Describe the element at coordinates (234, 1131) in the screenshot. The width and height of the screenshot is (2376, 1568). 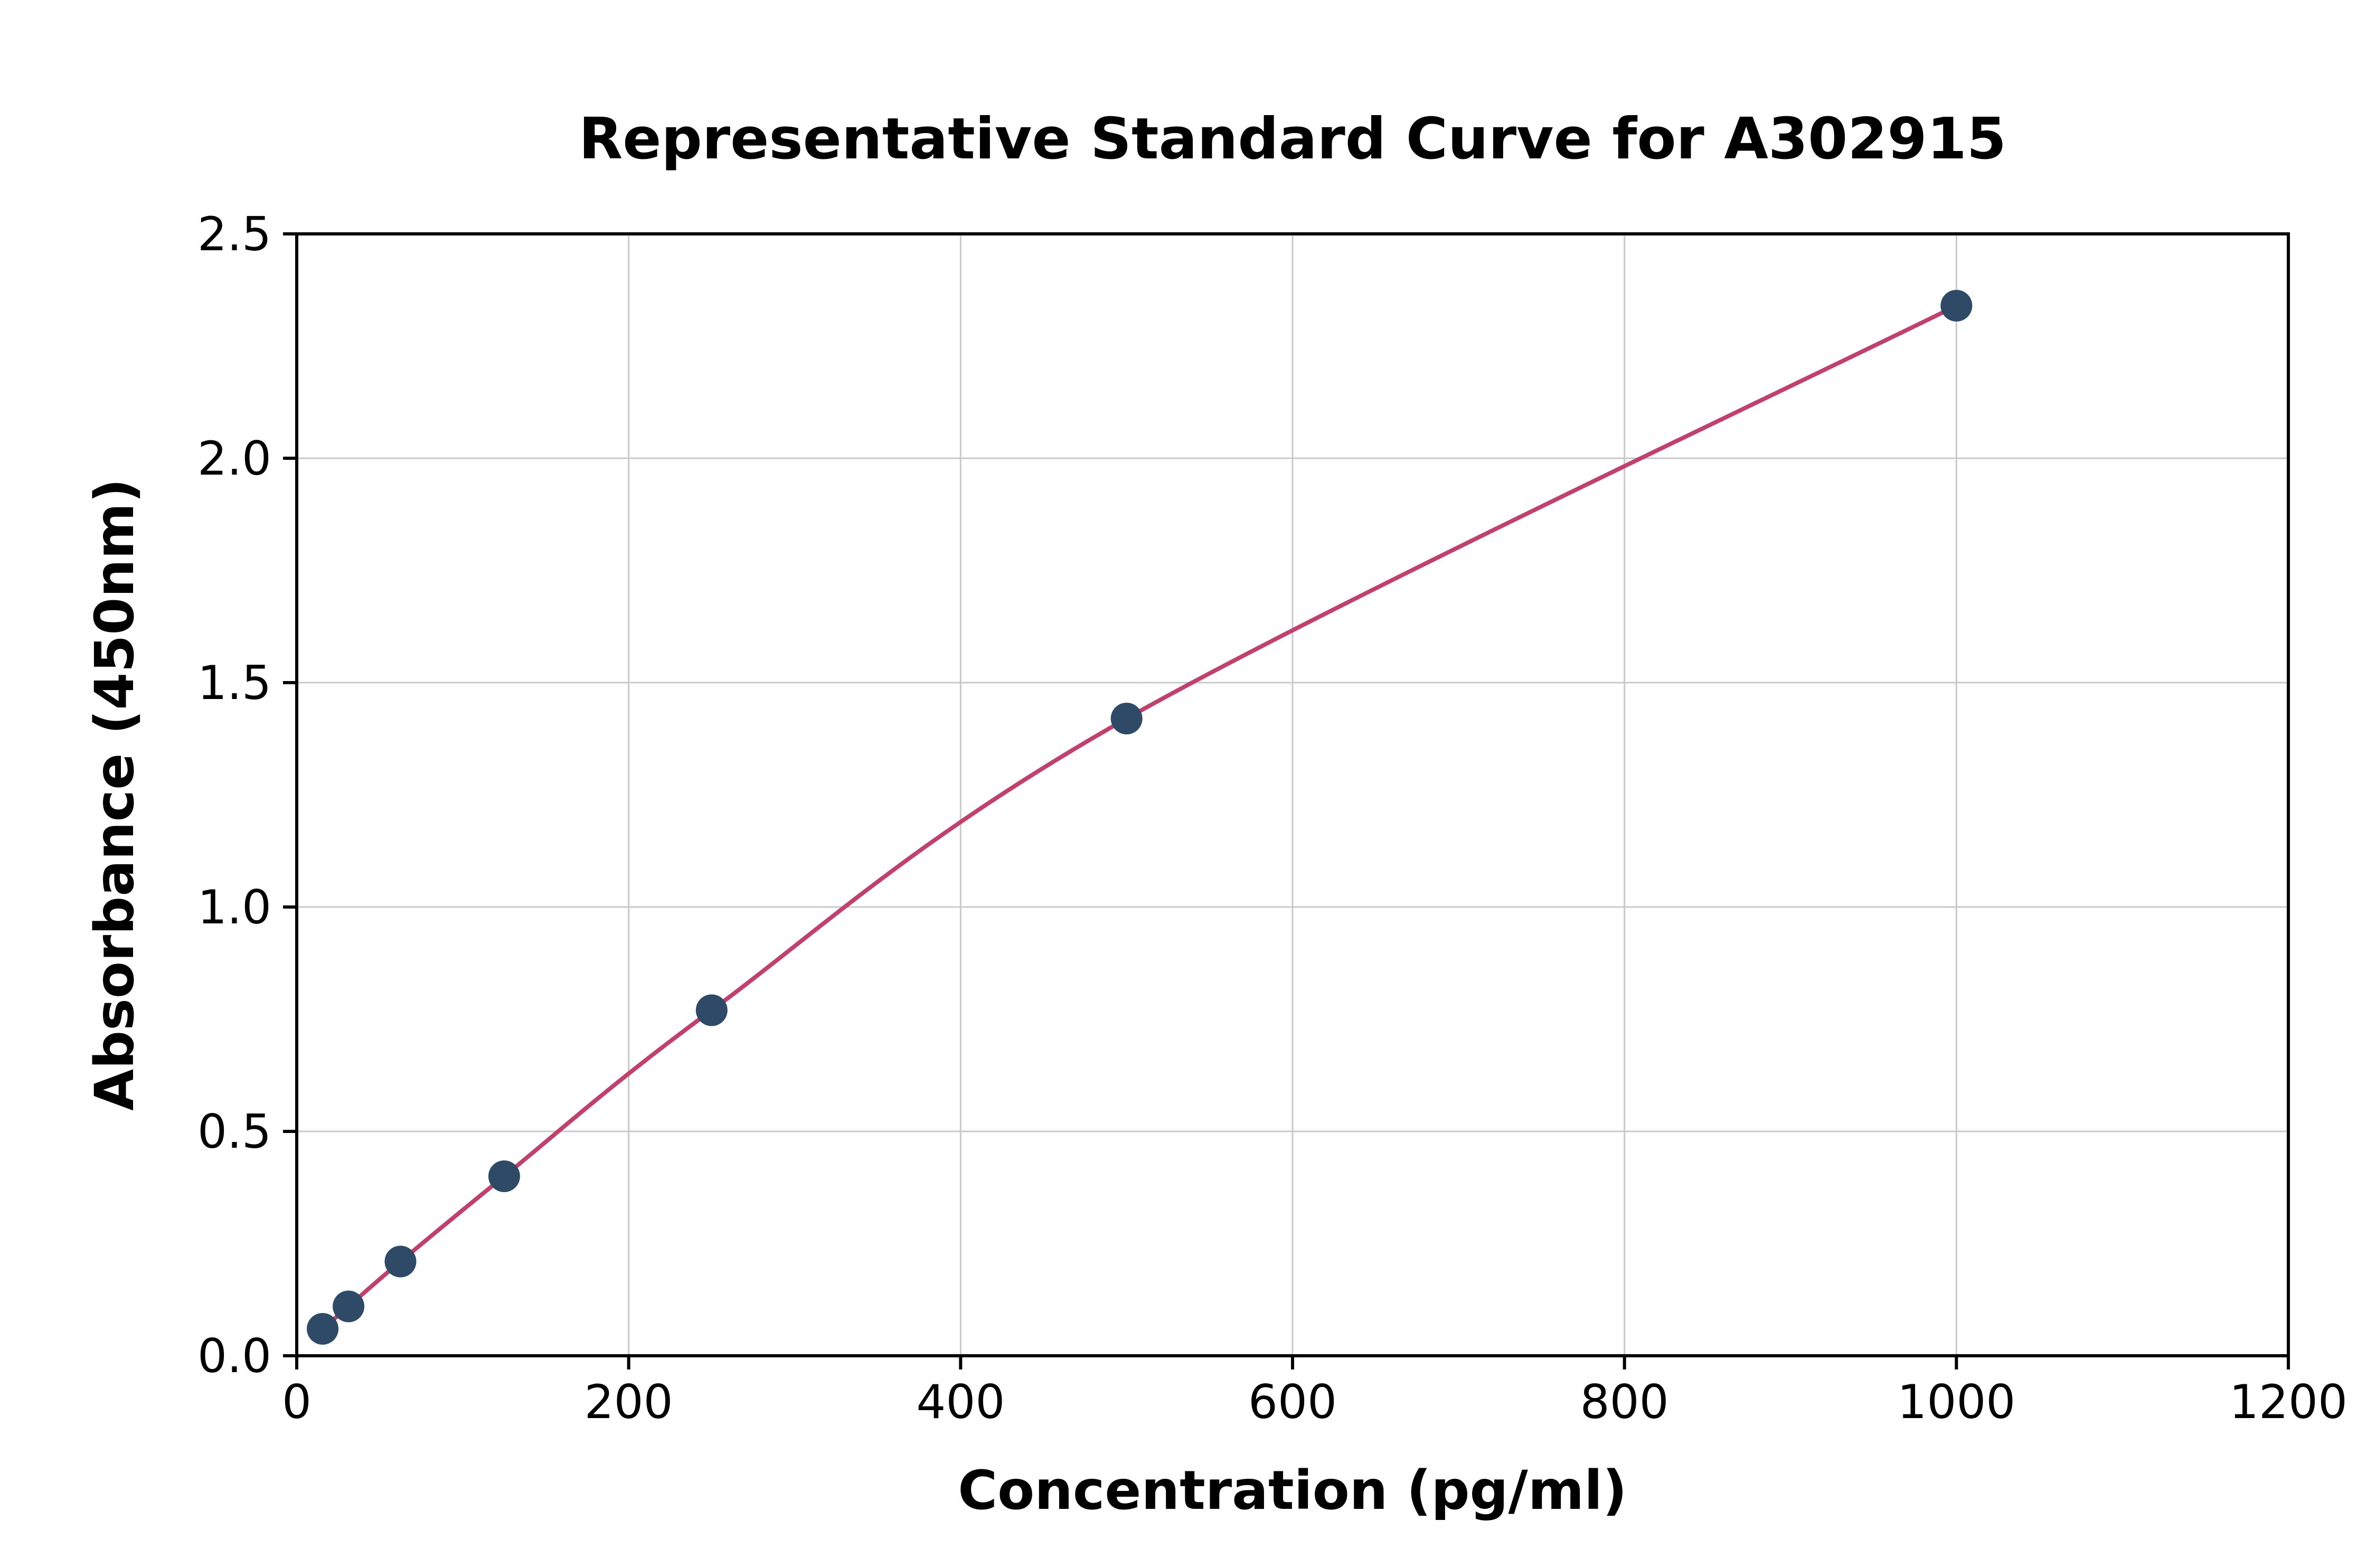
I see `y-tick-label: 0.5` at that location.